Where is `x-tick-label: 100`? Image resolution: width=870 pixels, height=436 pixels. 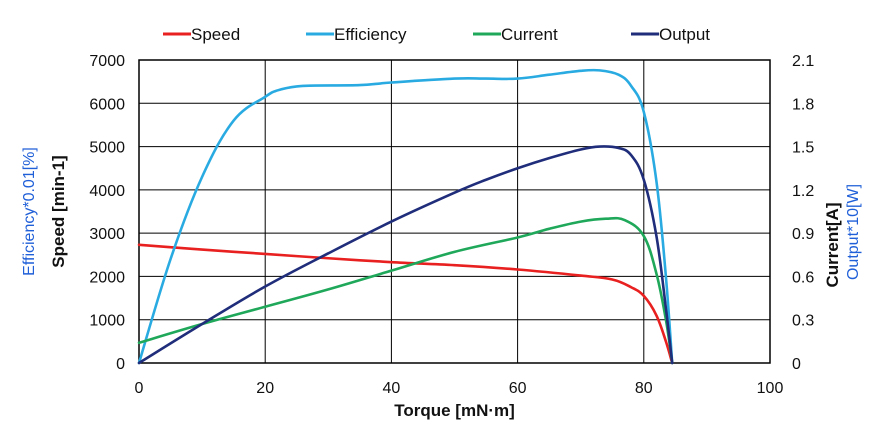 x-tick-label: 100 is located at coordinates (770, 388).